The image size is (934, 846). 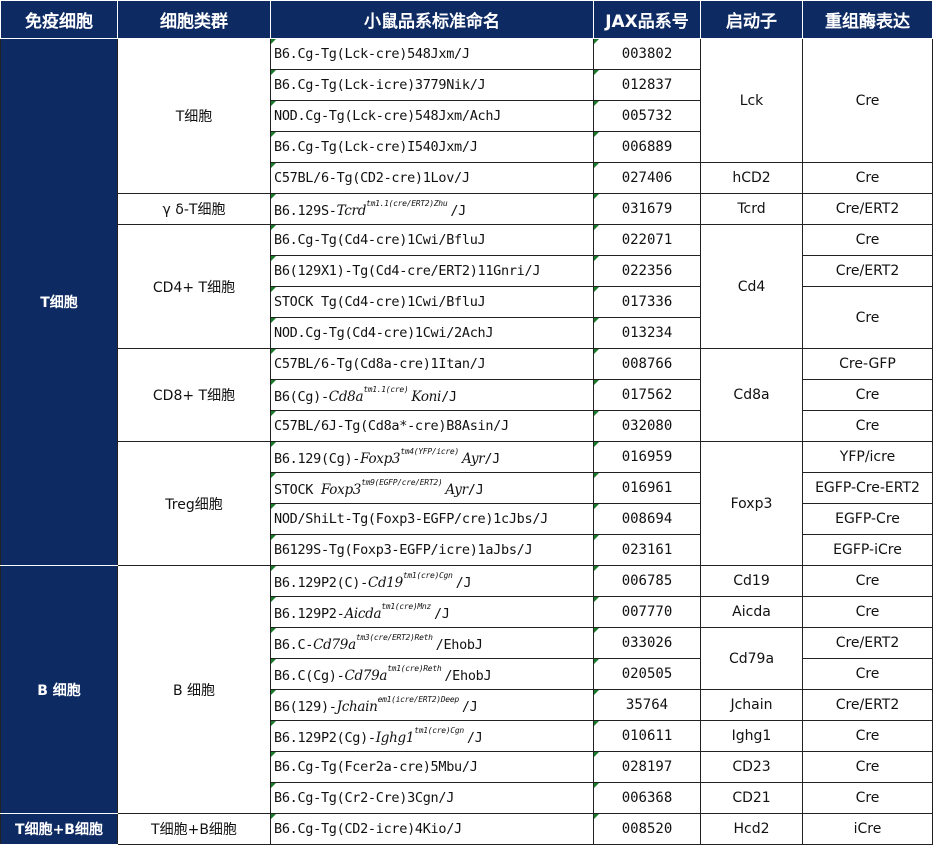 I want to click on strain-prefix: NOD.Cg-Tg(Lck-cre)548Jxm/AchJ, so click(x=388, y=116).